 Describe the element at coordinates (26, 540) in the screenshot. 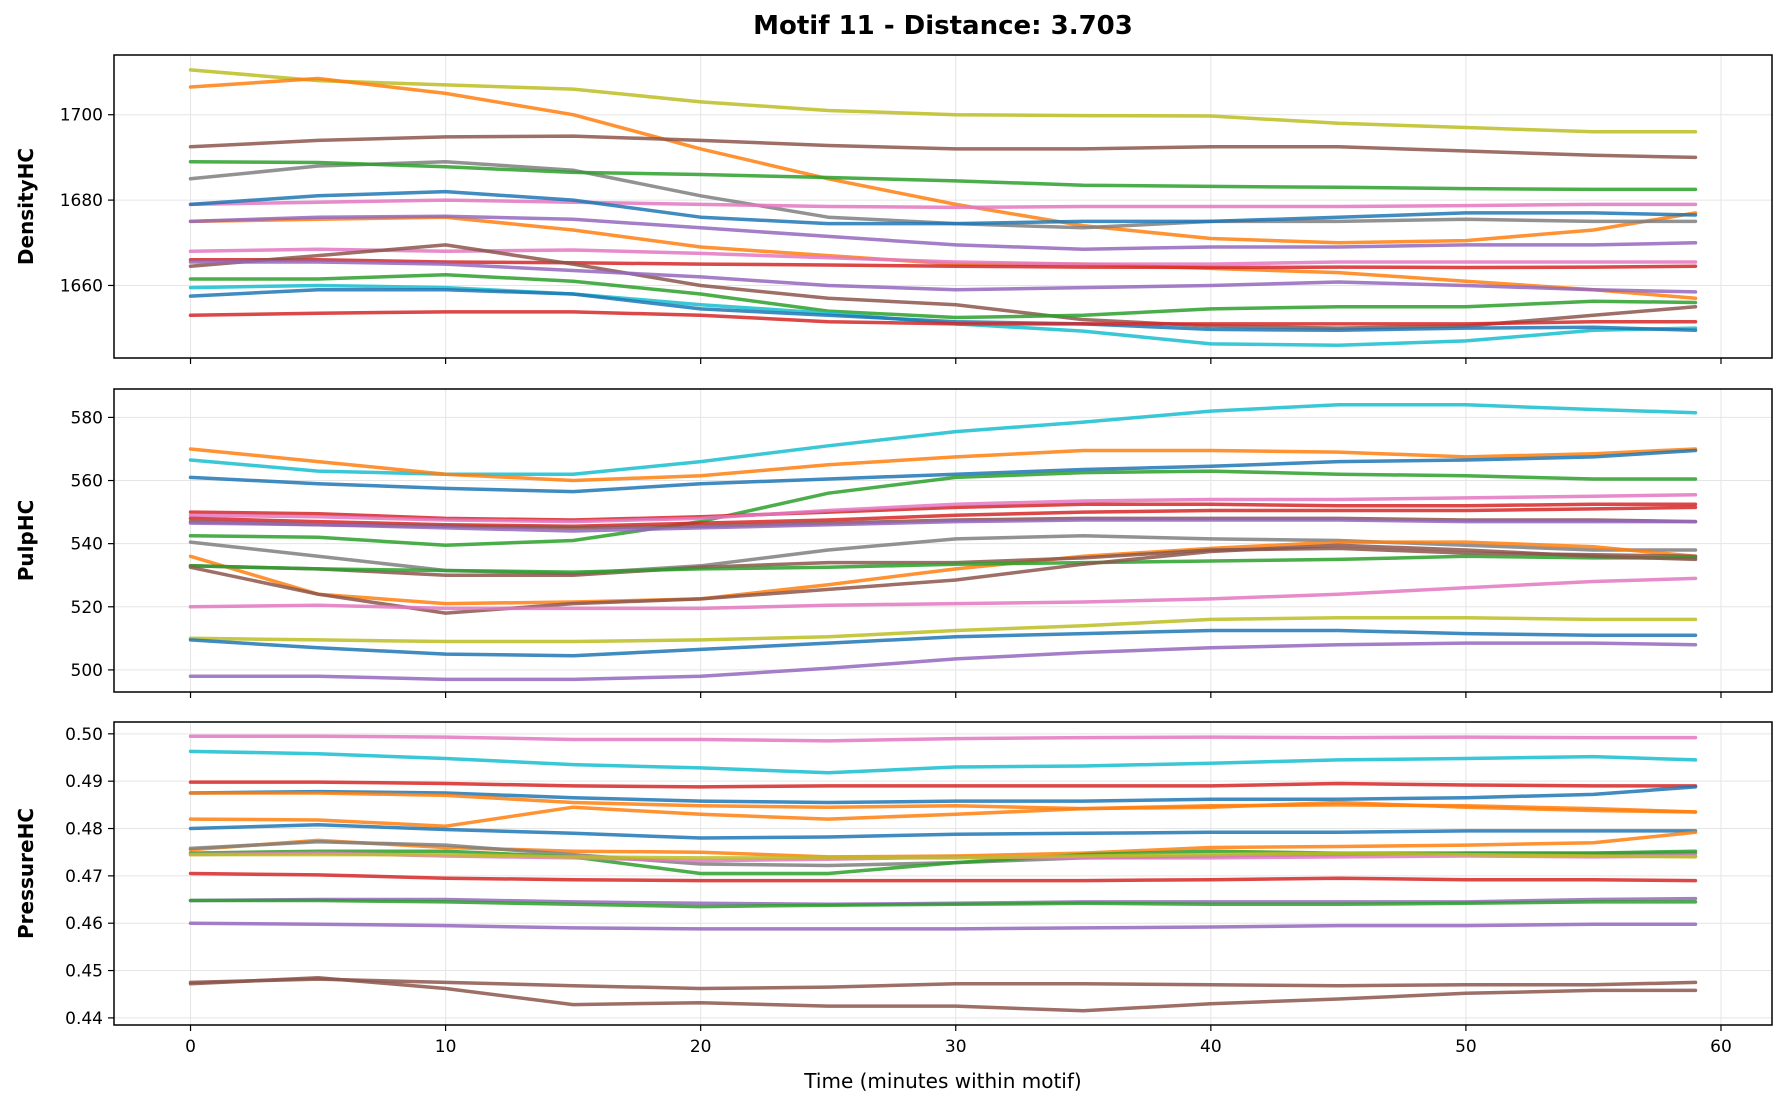

I see `y-axis-label: PulpHC` at that location.